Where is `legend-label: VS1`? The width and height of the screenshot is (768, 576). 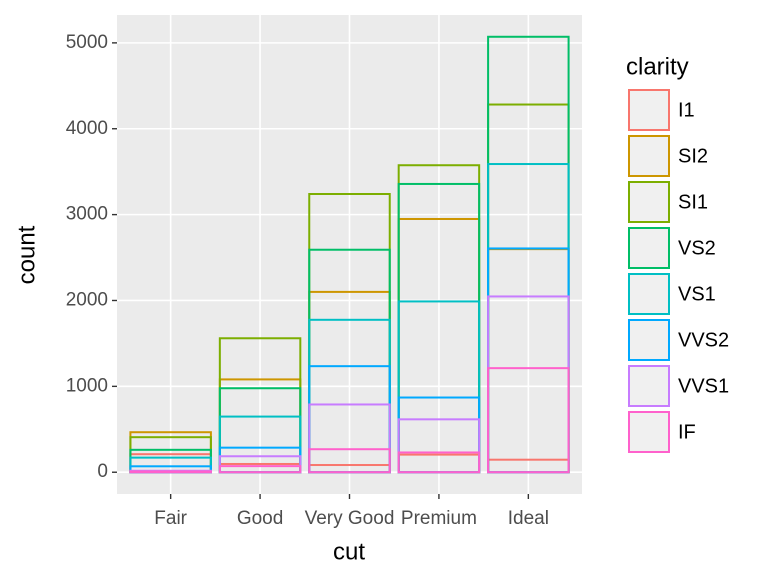
legend-label: VS1 is located at coordinates (697, 294).